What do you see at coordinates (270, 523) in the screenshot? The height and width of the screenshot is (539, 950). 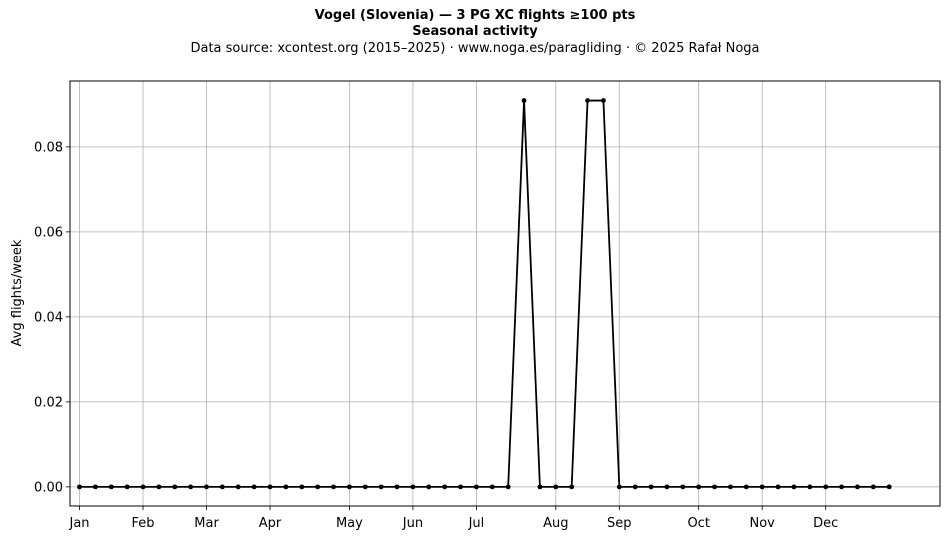 I see `x-tick-label: Apr` at bounding box center [270, 523].